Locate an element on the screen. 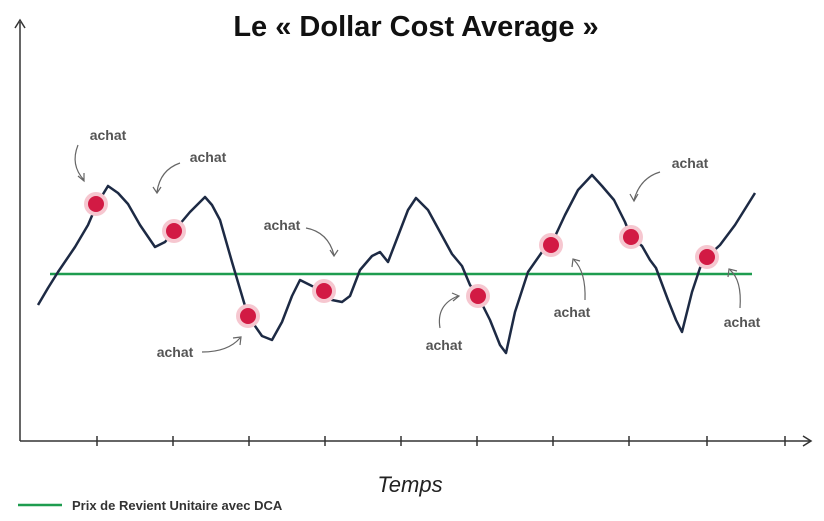 The height and width of the screenshot is (521, 824). x-axis-label: Temps is located at coordinates (409, 484).